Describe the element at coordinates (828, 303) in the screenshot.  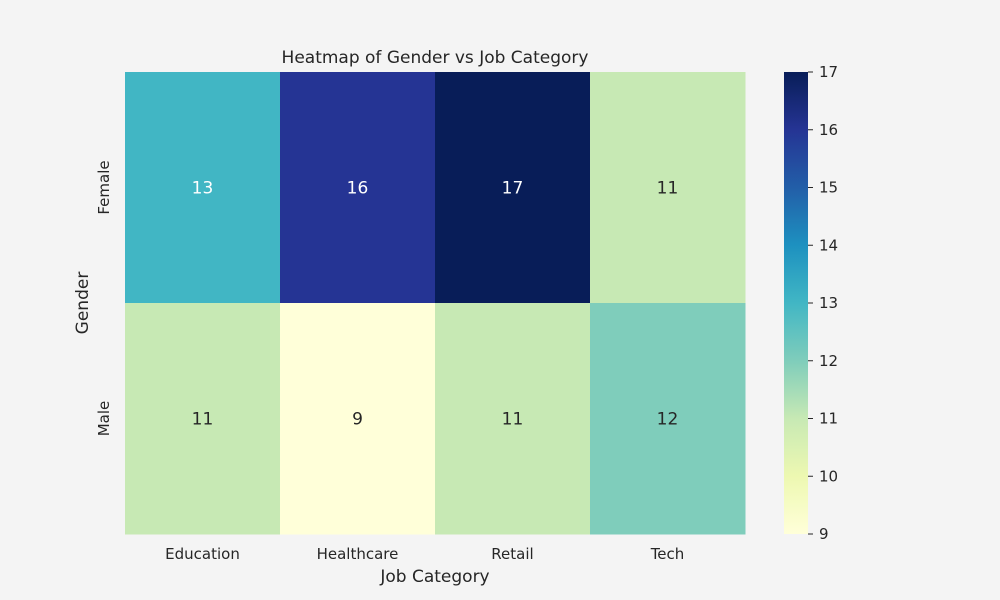
I see `colorbar-tick-label: 13` at that location.